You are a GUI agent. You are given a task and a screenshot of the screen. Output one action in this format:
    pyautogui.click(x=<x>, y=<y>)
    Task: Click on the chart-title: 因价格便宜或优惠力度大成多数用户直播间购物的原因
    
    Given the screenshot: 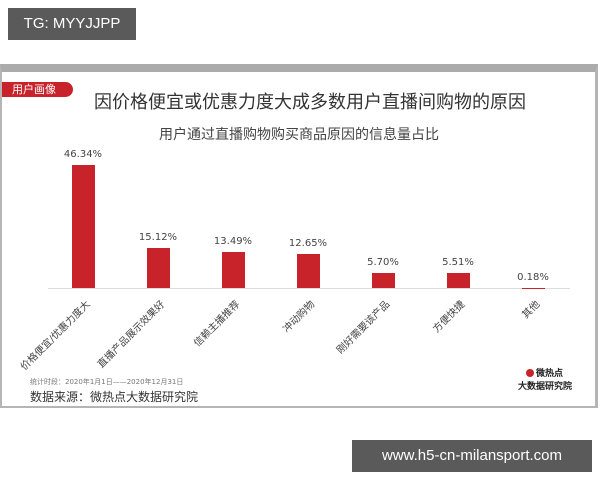 What is the action you would take?
    pyautogui.click(x=310, y=102)
    